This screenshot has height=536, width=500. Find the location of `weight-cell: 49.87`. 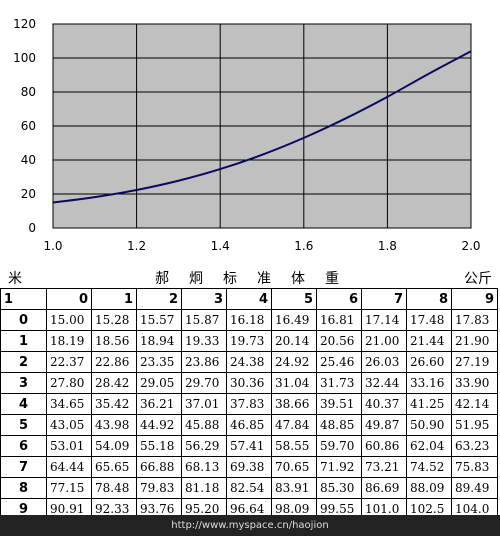

weight-cell: 49.87 is located at coordinates (384, 425).